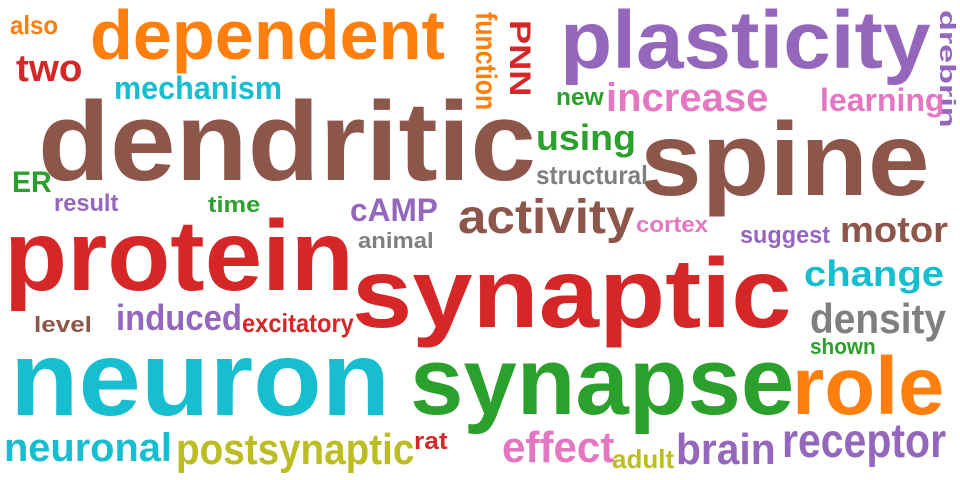  Describe the element at coordinates (298, 323) in the screenshot. I see `word-excitatory: excitatory` at that location.